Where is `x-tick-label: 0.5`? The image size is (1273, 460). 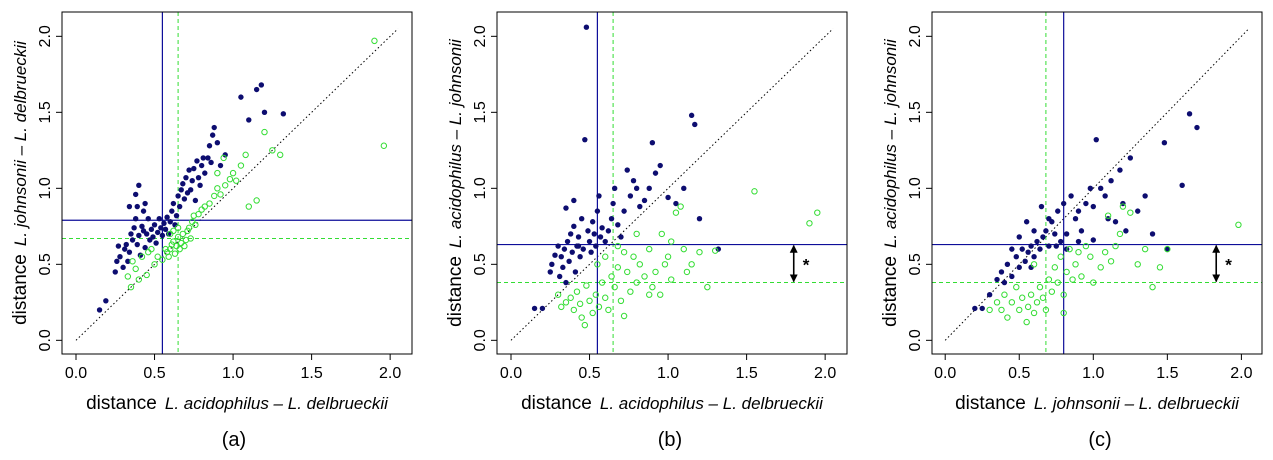 x-tick-label: 0.5 is located at coordinates (1019, 373).